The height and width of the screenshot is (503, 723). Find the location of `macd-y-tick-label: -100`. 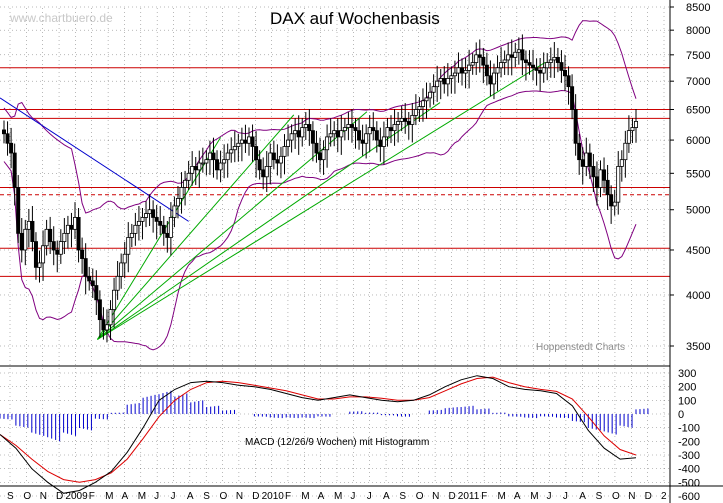

macd-y-tick-label: -100 is located at coordinates (689, 429).